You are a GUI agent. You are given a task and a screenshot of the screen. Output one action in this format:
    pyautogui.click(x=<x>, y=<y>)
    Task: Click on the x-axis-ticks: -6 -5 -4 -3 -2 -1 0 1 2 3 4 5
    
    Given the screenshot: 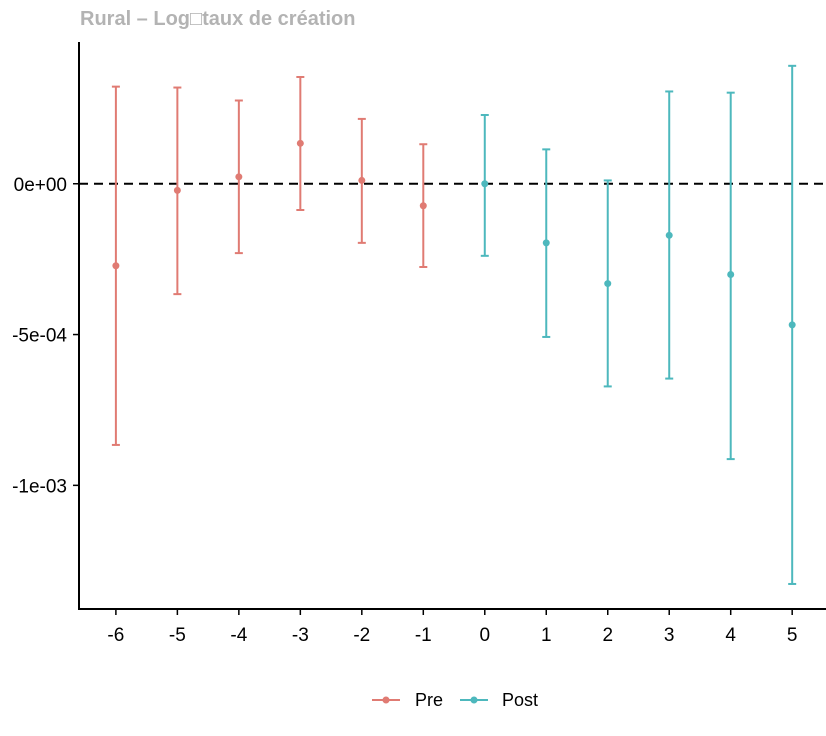 What is the action you would take?
    pyautogui.click(x=452, y=627)
    